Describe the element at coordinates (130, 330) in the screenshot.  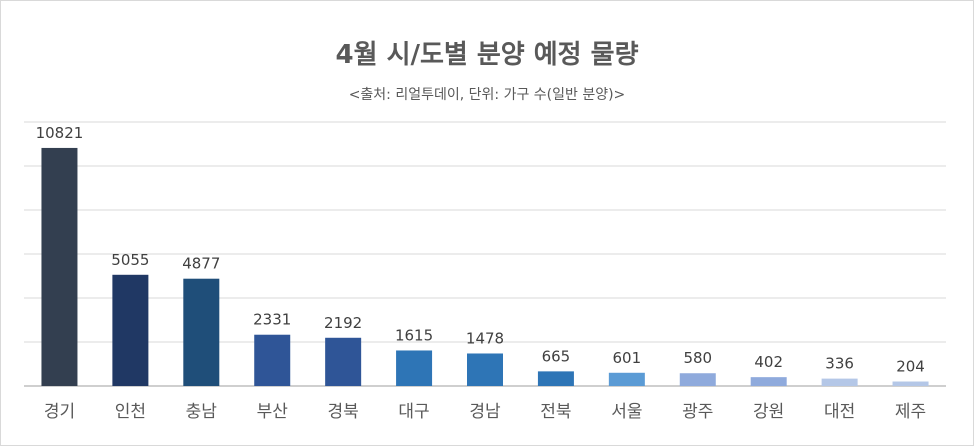
I see `bar-인천` at that location.